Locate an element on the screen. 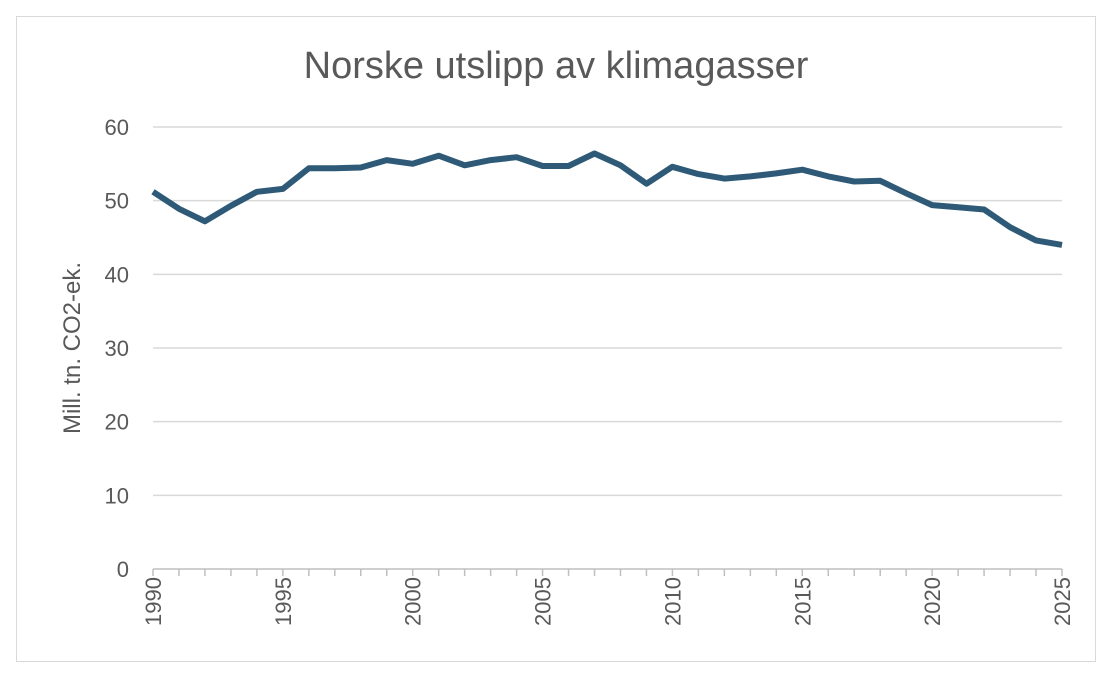 This screenshot has width=1112, height=680. y-tick-label-30: 30 is located at coordinates (117, 348).